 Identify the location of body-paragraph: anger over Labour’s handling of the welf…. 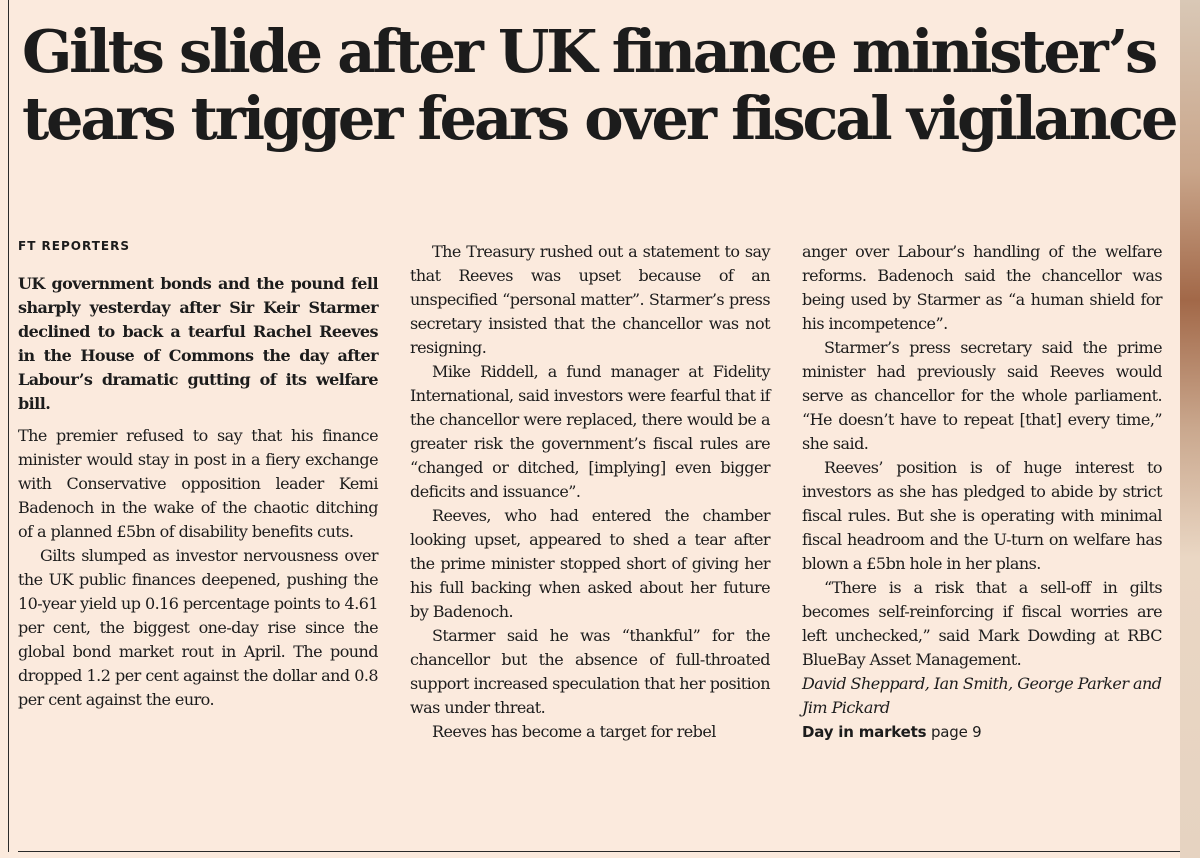
(982, 287).